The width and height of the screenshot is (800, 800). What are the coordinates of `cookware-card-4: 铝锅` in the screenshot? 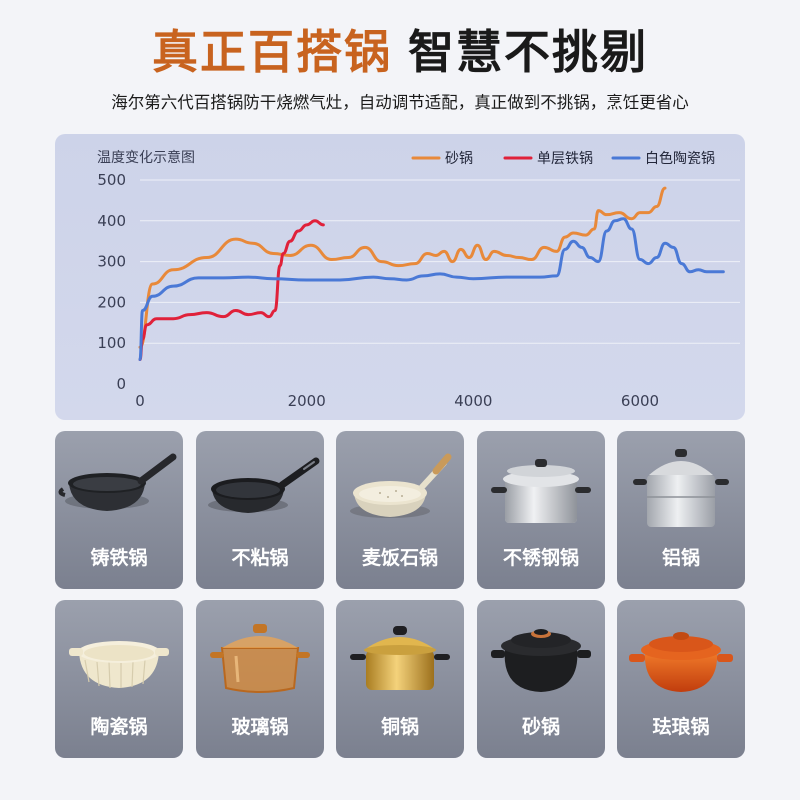 It's located at (681, 510).